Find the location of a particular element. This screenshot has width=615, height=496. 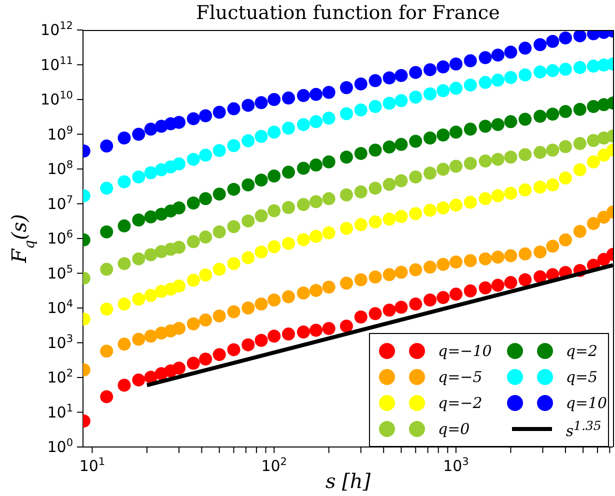

y-tick-label: 10$^{7}$ is located at coordinates (60, 203).